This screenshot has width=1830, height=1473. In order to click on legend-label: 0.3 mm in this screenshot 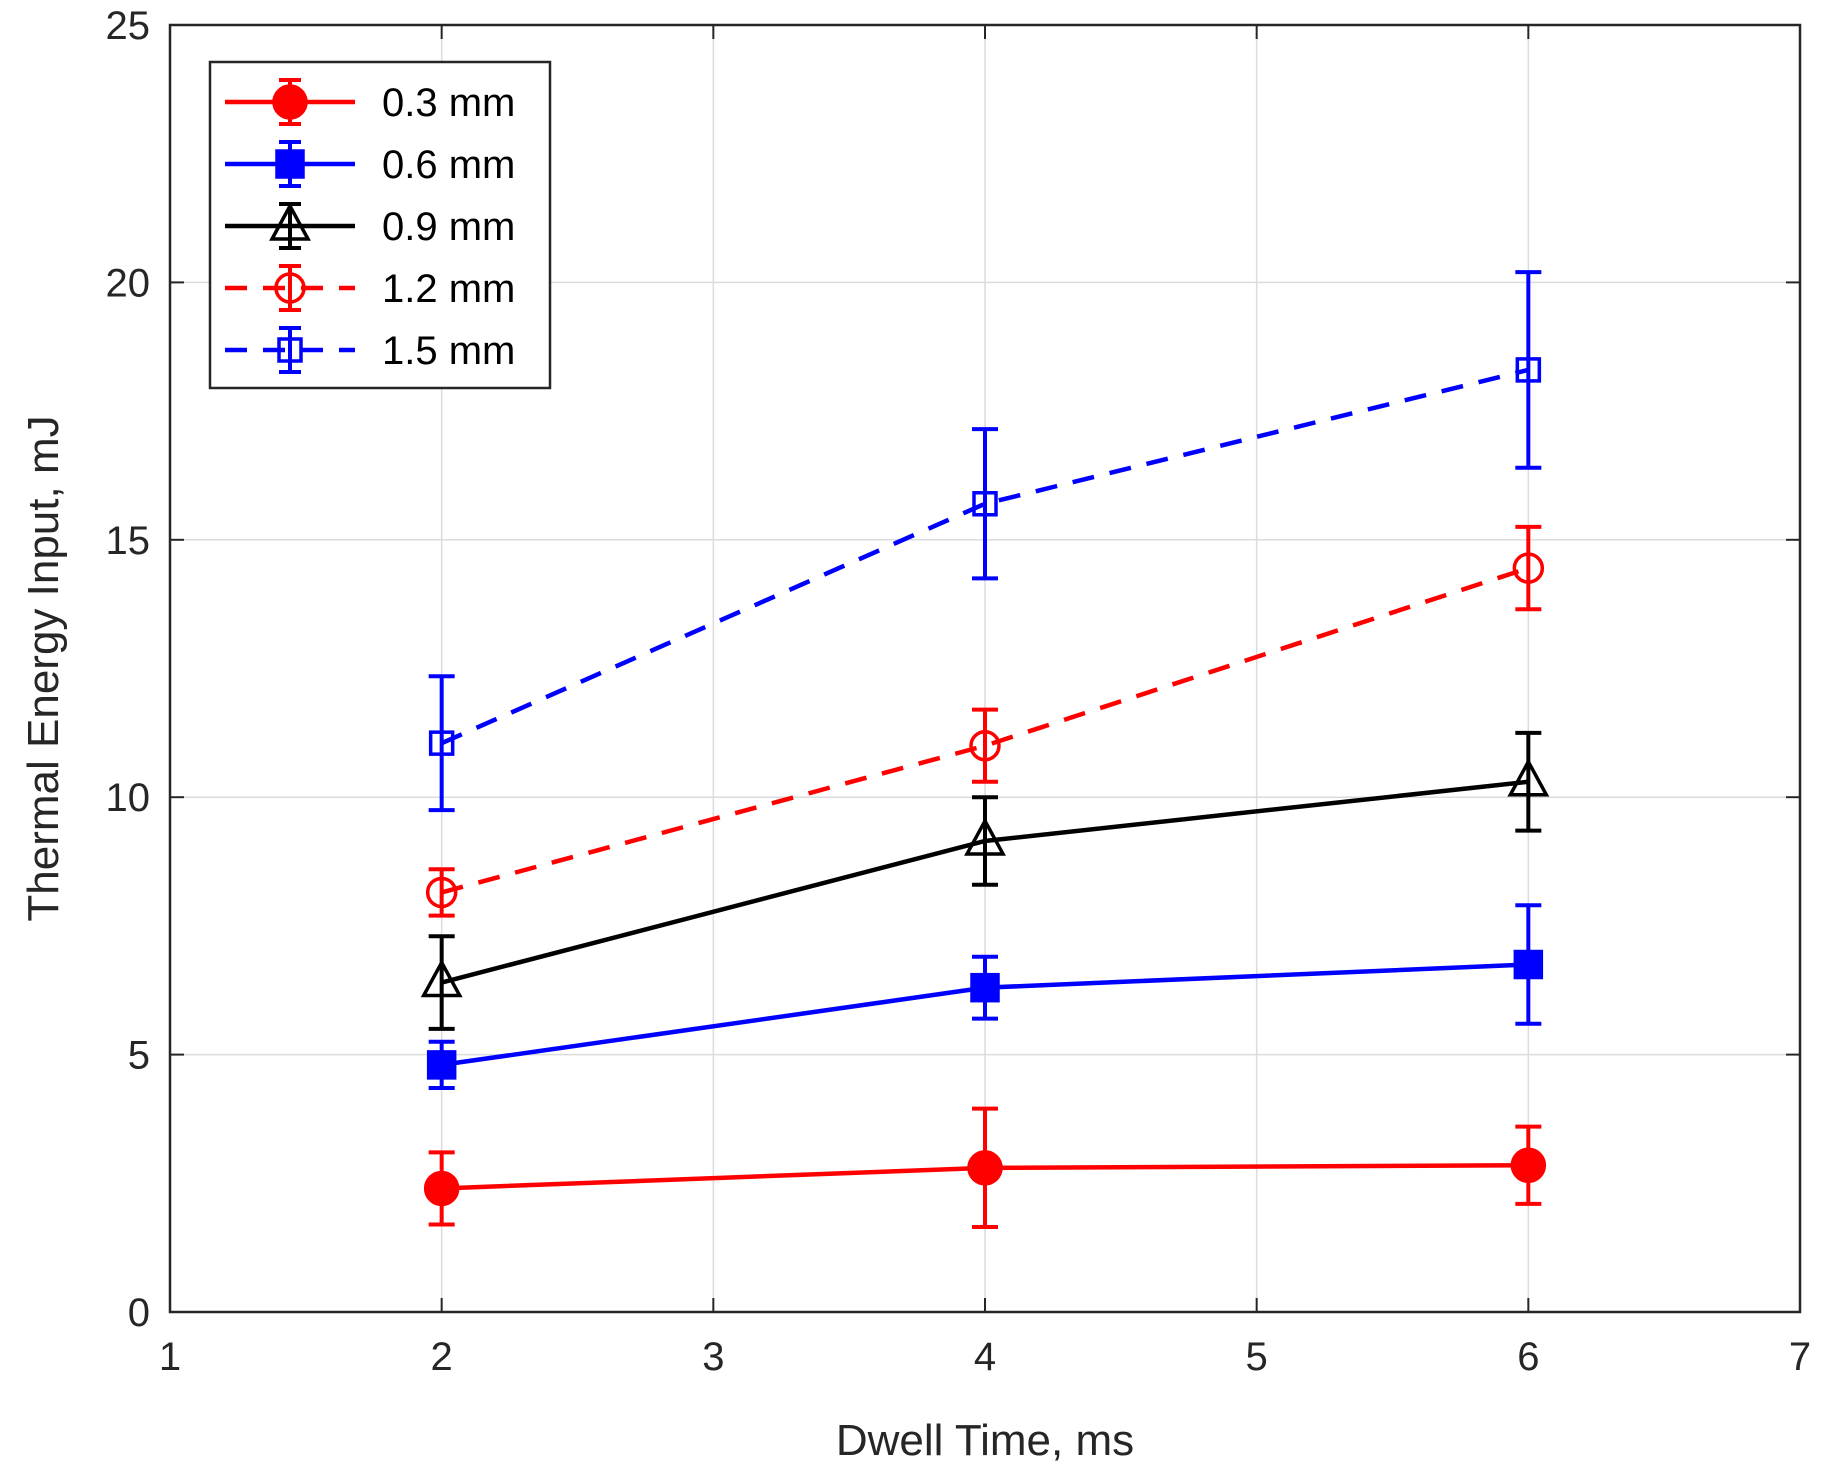, I will do `click(448, 103)`.